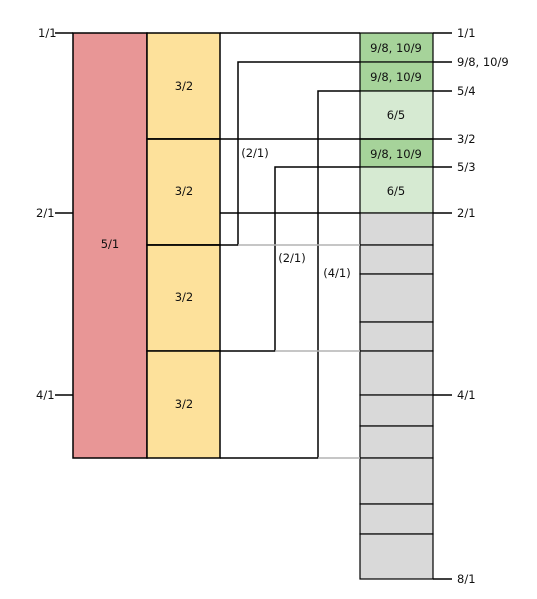 The height and width of the screenshot is (599, 537). Describe the element at coordinates (45, 213) in the screenshot. I see `left-label-mid: 2/1` at that location.